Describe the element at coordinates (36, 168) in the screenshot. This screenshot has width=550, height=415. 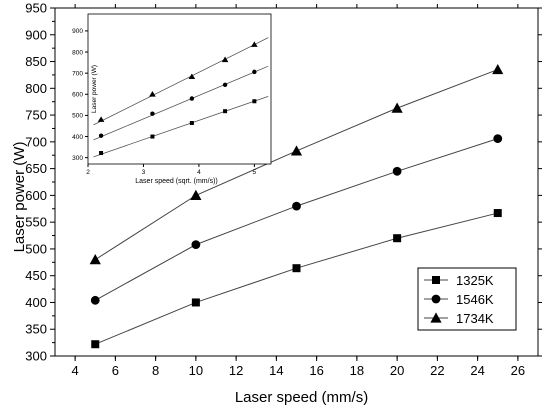
I see `y-tick-label: 650` at that location.